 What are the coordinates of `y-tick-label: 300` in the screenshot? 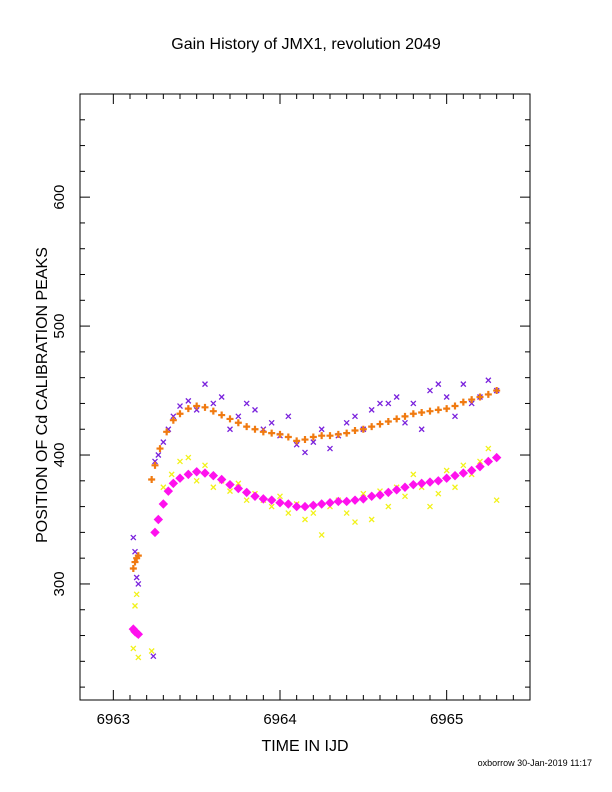 It's located at (59, 583).